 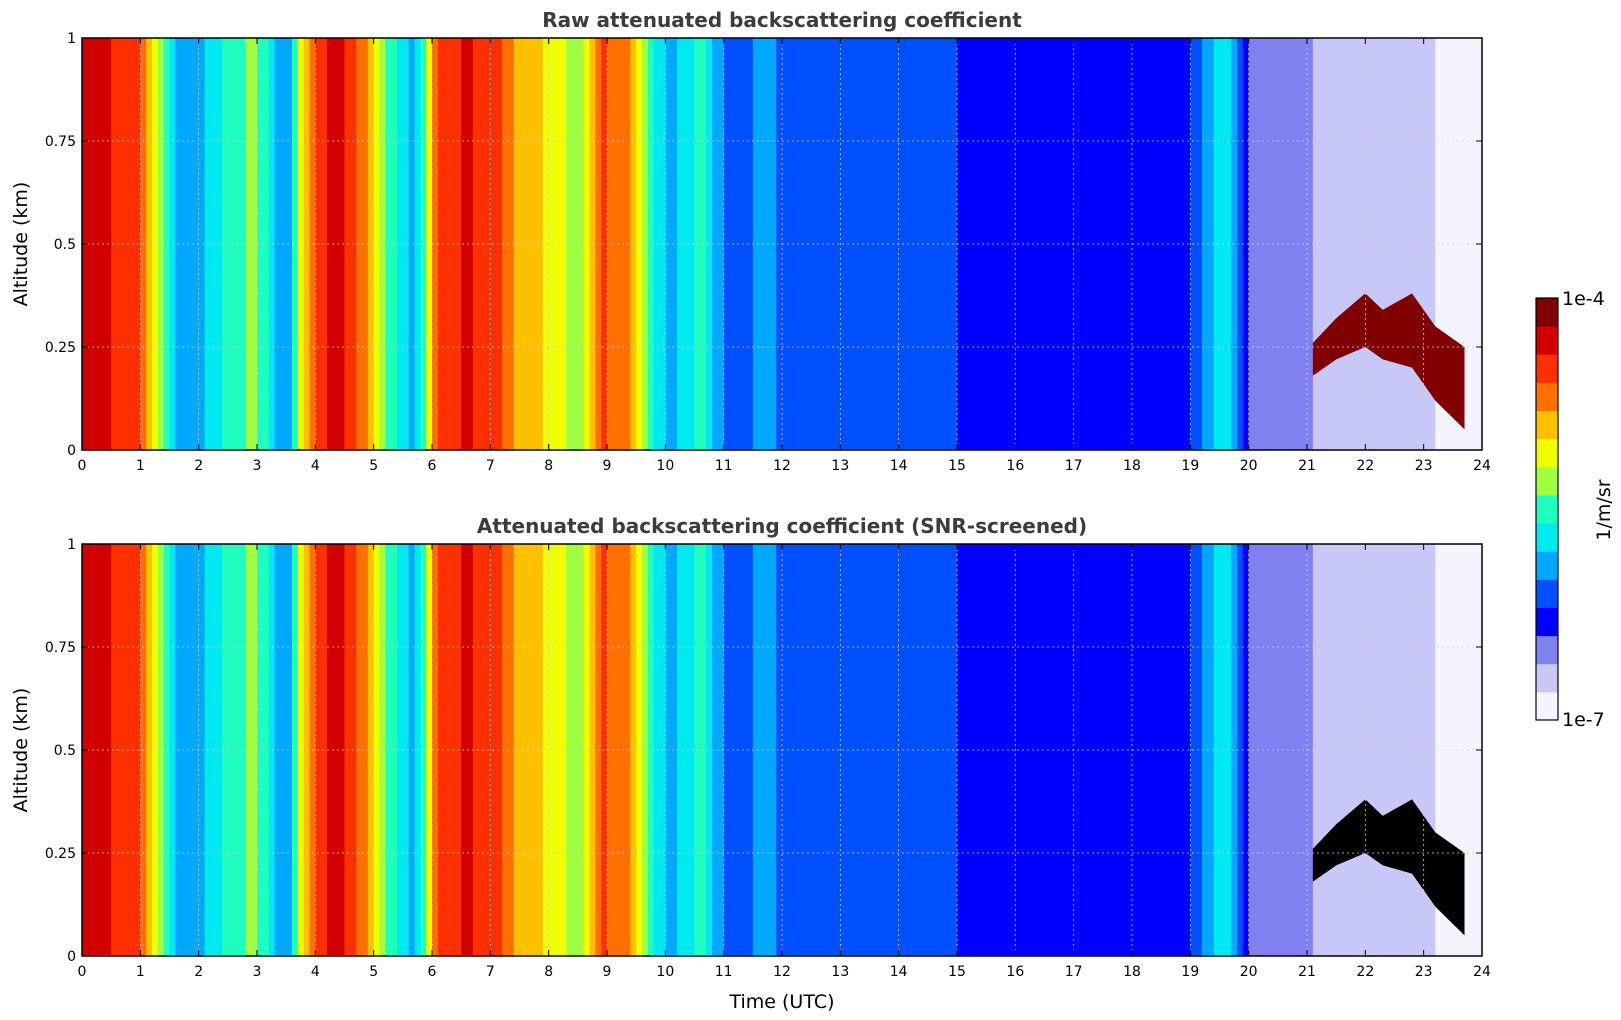 I want to click on y-tick-label: 0.75, so click(x=60, y=142).